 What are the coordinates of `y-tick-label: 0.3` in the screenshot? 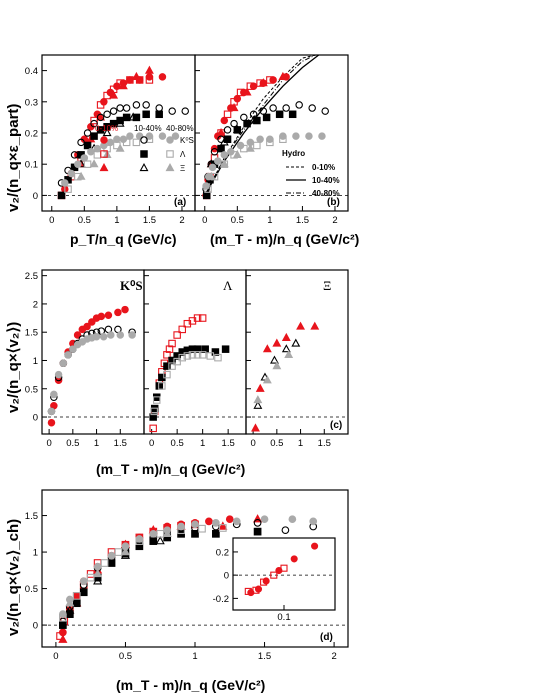 It's located at (31, 102).